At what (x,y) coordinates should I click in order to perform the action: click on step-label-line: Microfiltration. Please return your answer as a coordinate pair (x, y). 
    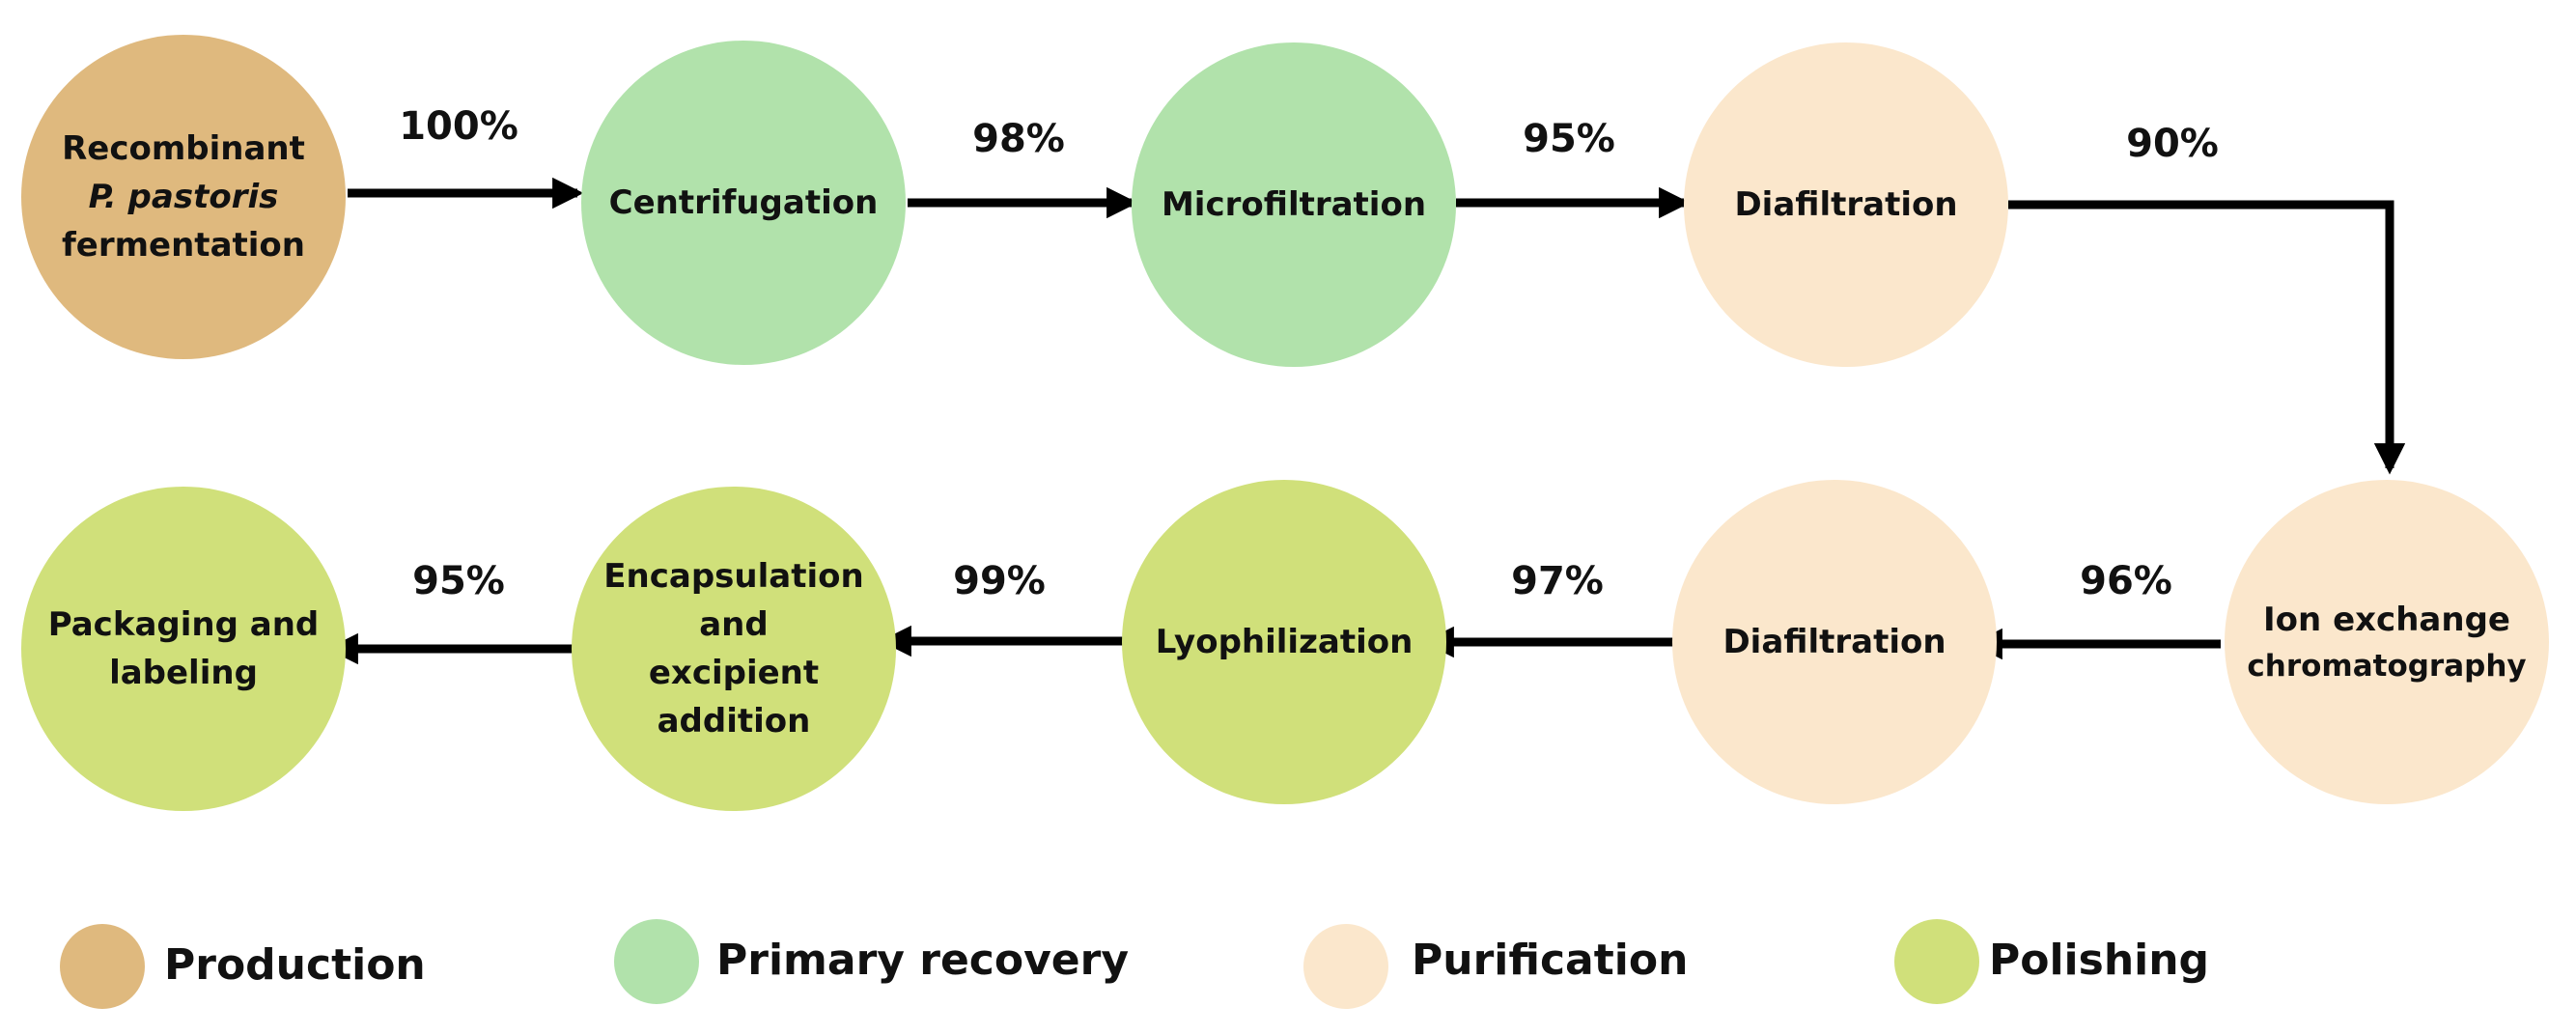
    Looking at the image, I should click on (1294, 204).